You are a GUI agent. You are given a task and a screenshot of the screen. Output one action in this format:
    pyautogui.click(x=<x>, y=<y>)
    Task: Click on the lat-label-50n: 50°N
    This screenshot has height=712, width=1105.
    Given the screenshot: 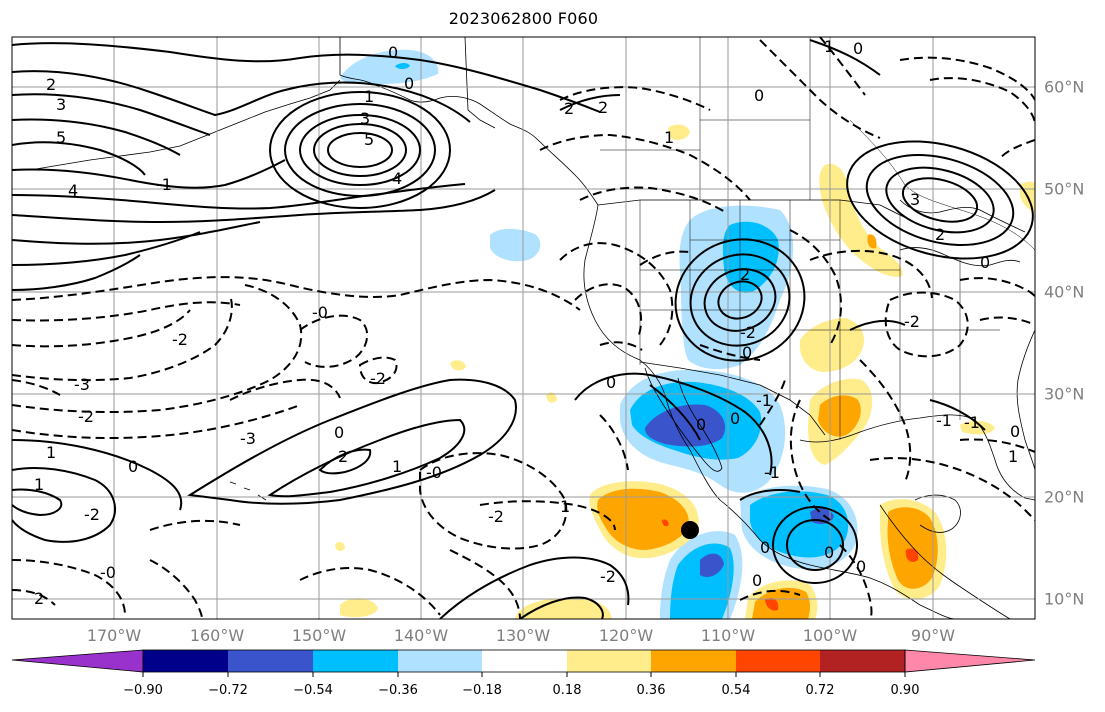 What is the action you would take?
    pyautogui.click(x=1064, y=189)
    